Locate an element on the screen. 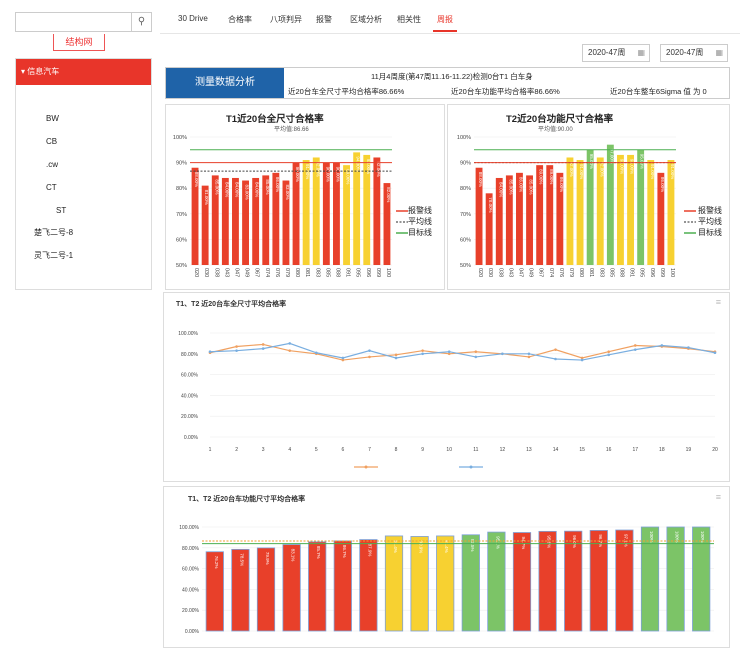 The height and width of the screenshot is (658, 745). y-tick-label: 60% is located at coordinates (465, 240).